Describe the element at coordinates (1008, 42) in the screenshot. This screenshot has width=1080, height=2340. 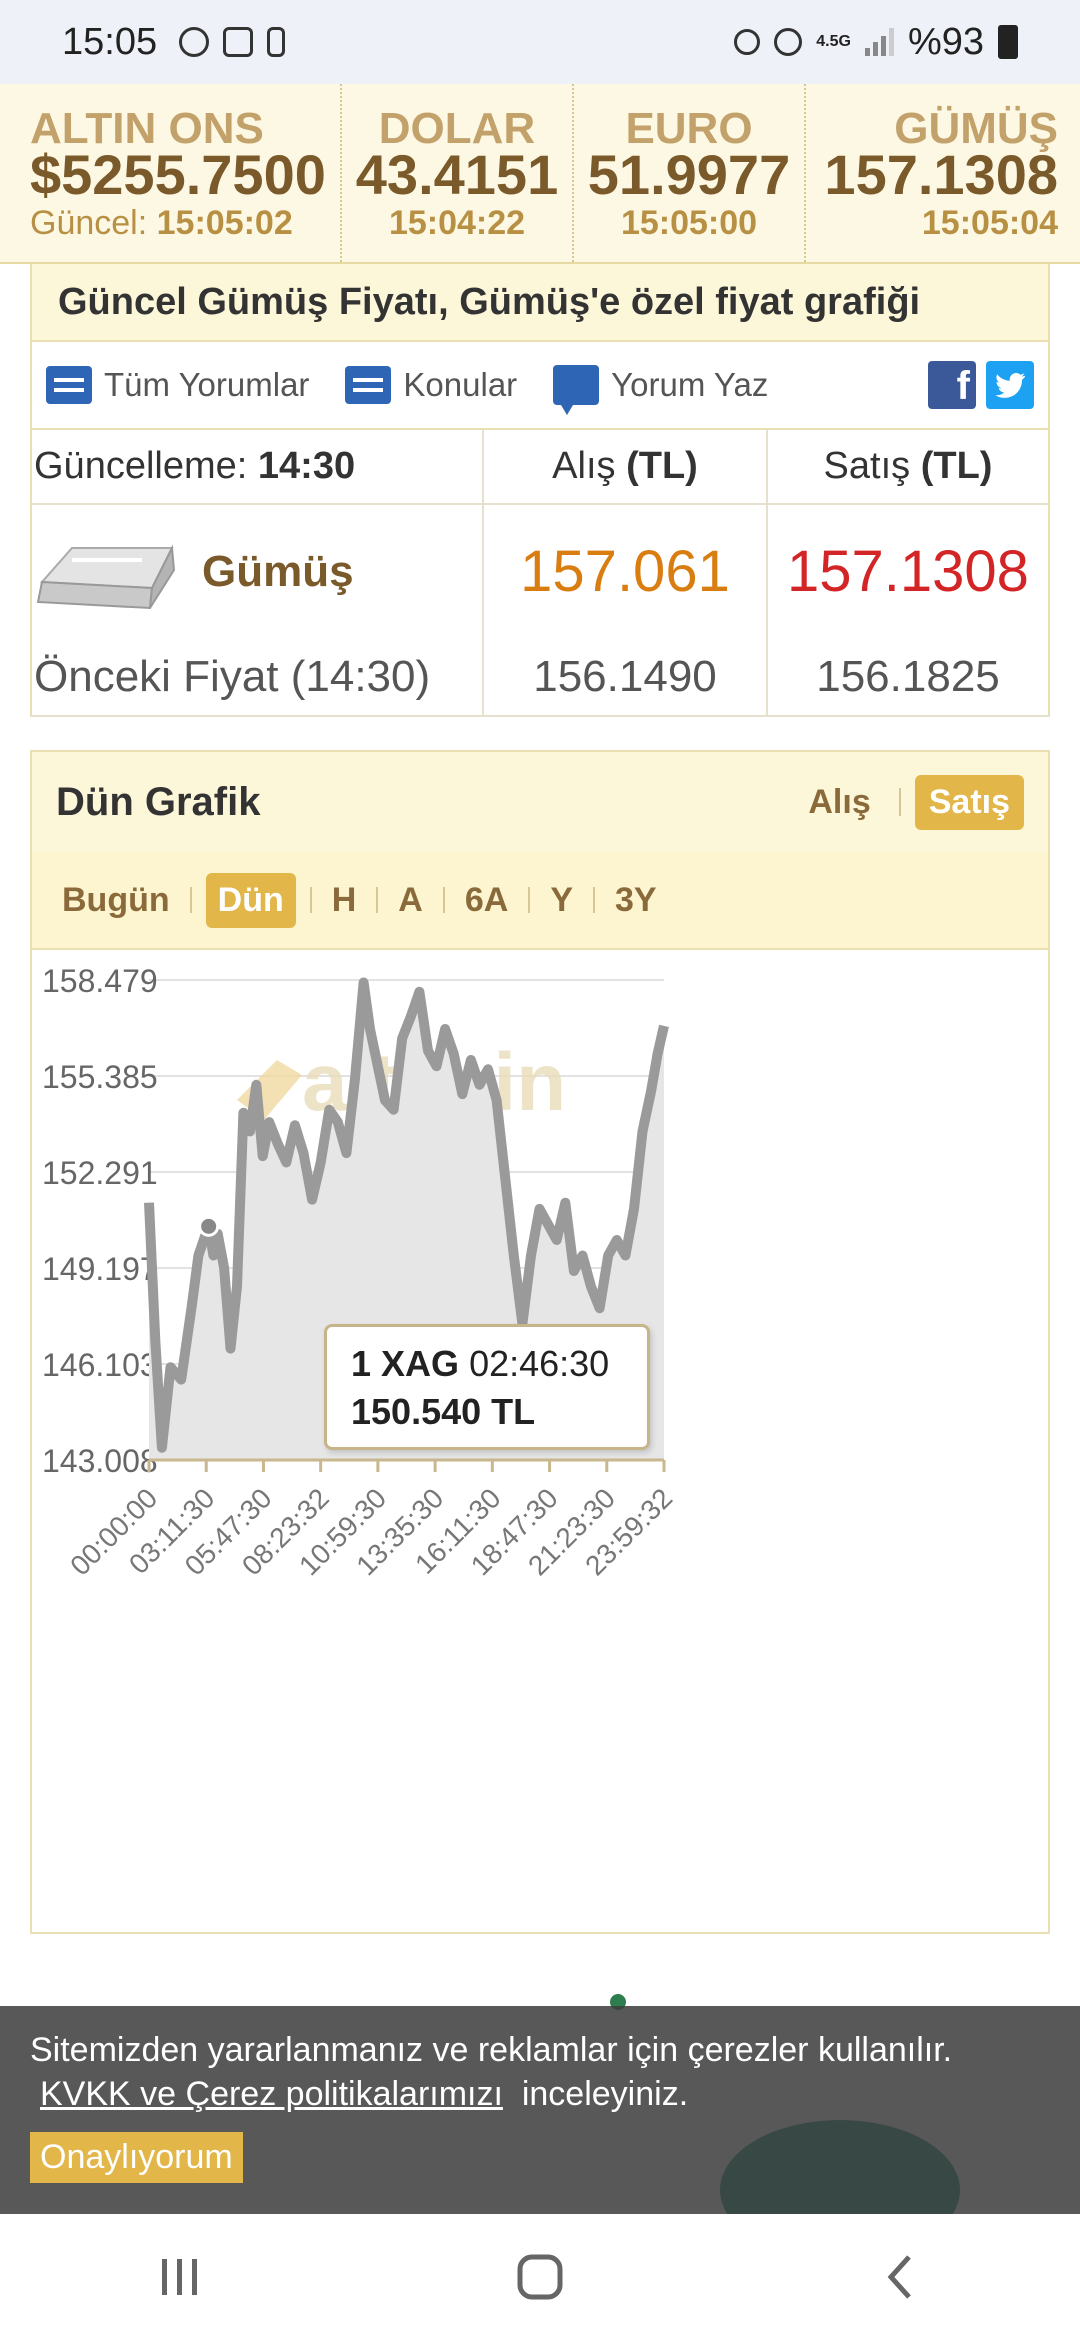
I see `battery-icon` at that location.